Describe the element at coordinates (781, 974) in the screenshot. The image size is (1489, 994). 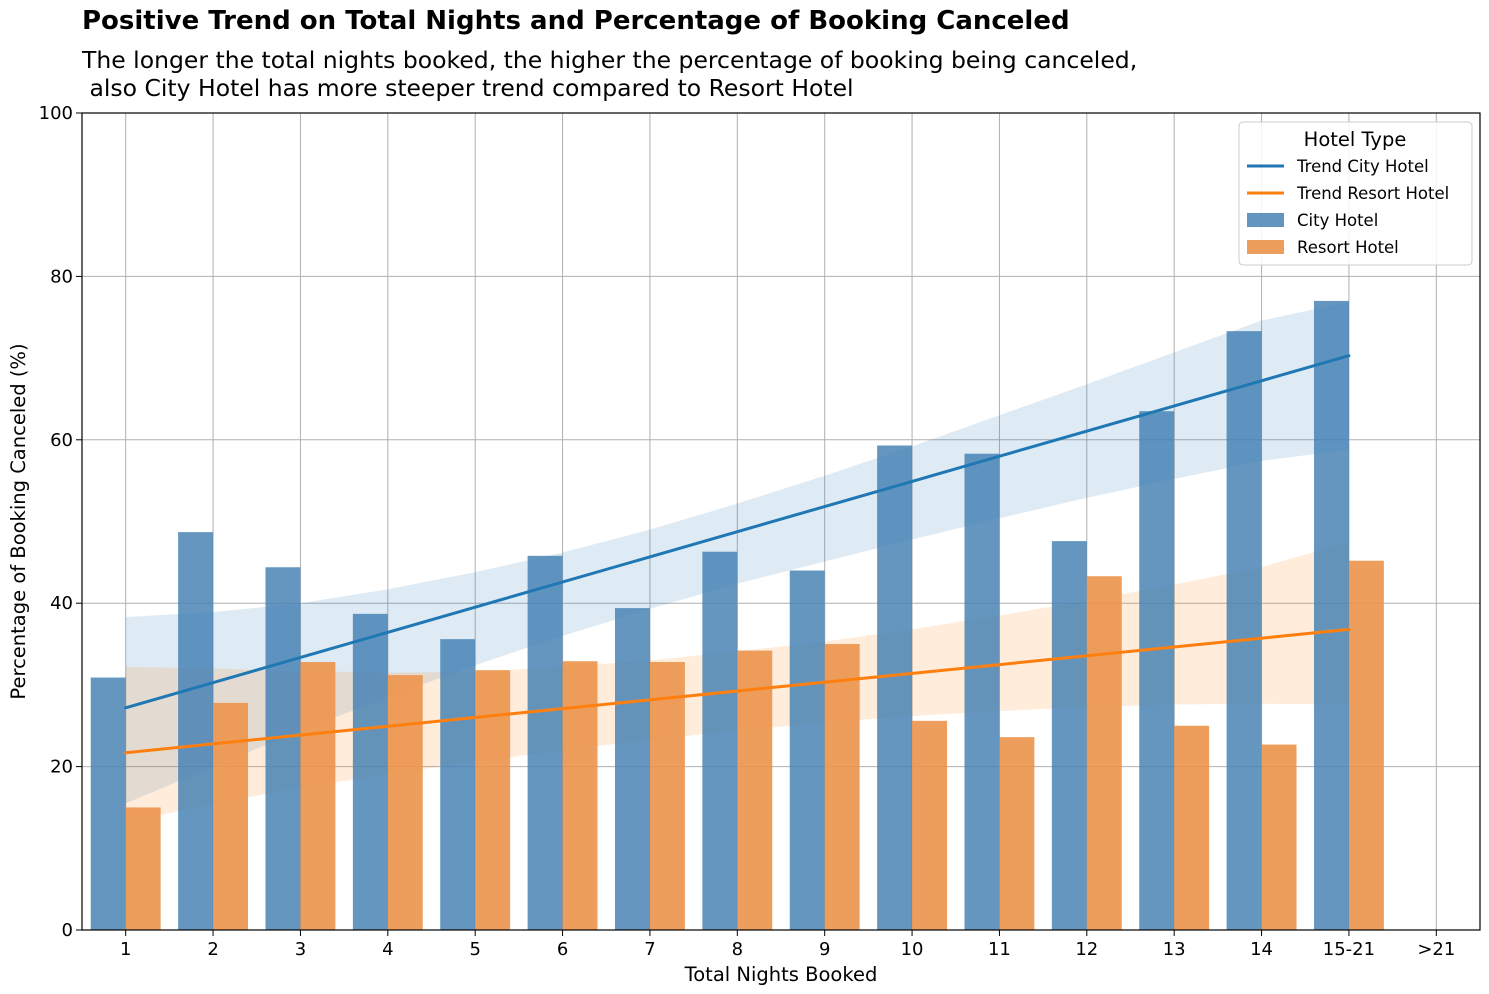
I see `x-axis-label: Total Nights Booked` at that location.